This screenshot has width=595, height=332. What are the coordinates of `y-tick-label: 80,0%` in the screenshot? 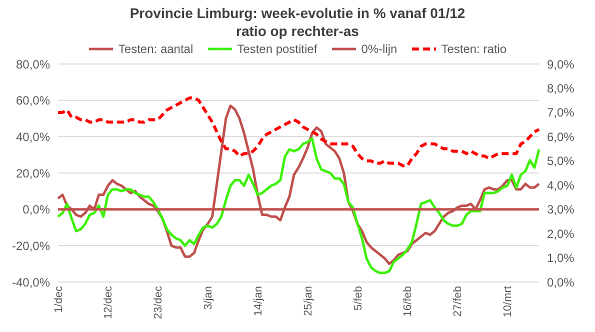 It's located at (33, 64).